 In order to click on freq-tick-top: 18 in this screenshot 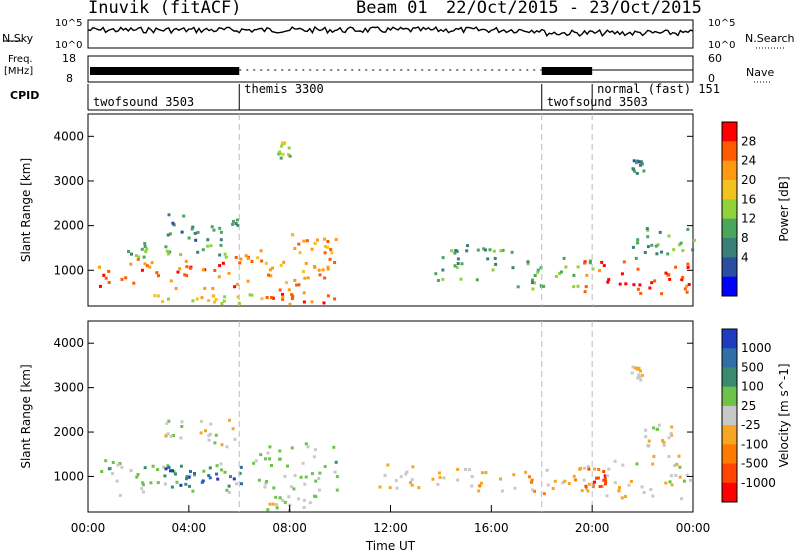, I will do `click(69, 58)`.